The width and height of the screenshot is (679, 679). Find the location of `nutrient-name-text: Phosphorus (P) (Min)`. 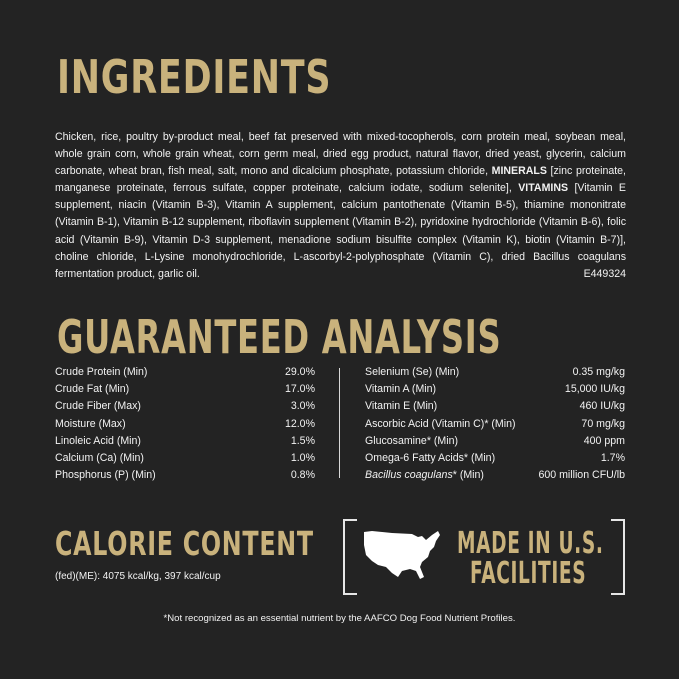

nutrient-name-text: Phosphorus (P) (Min) is located at coordinates (105, 475).